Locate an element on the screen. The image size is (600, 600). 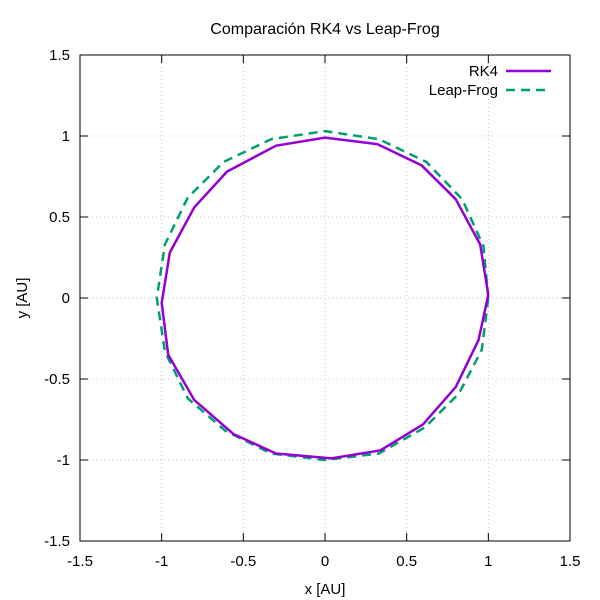
x-tick-label: 0 is located at coordinates (325, 561).